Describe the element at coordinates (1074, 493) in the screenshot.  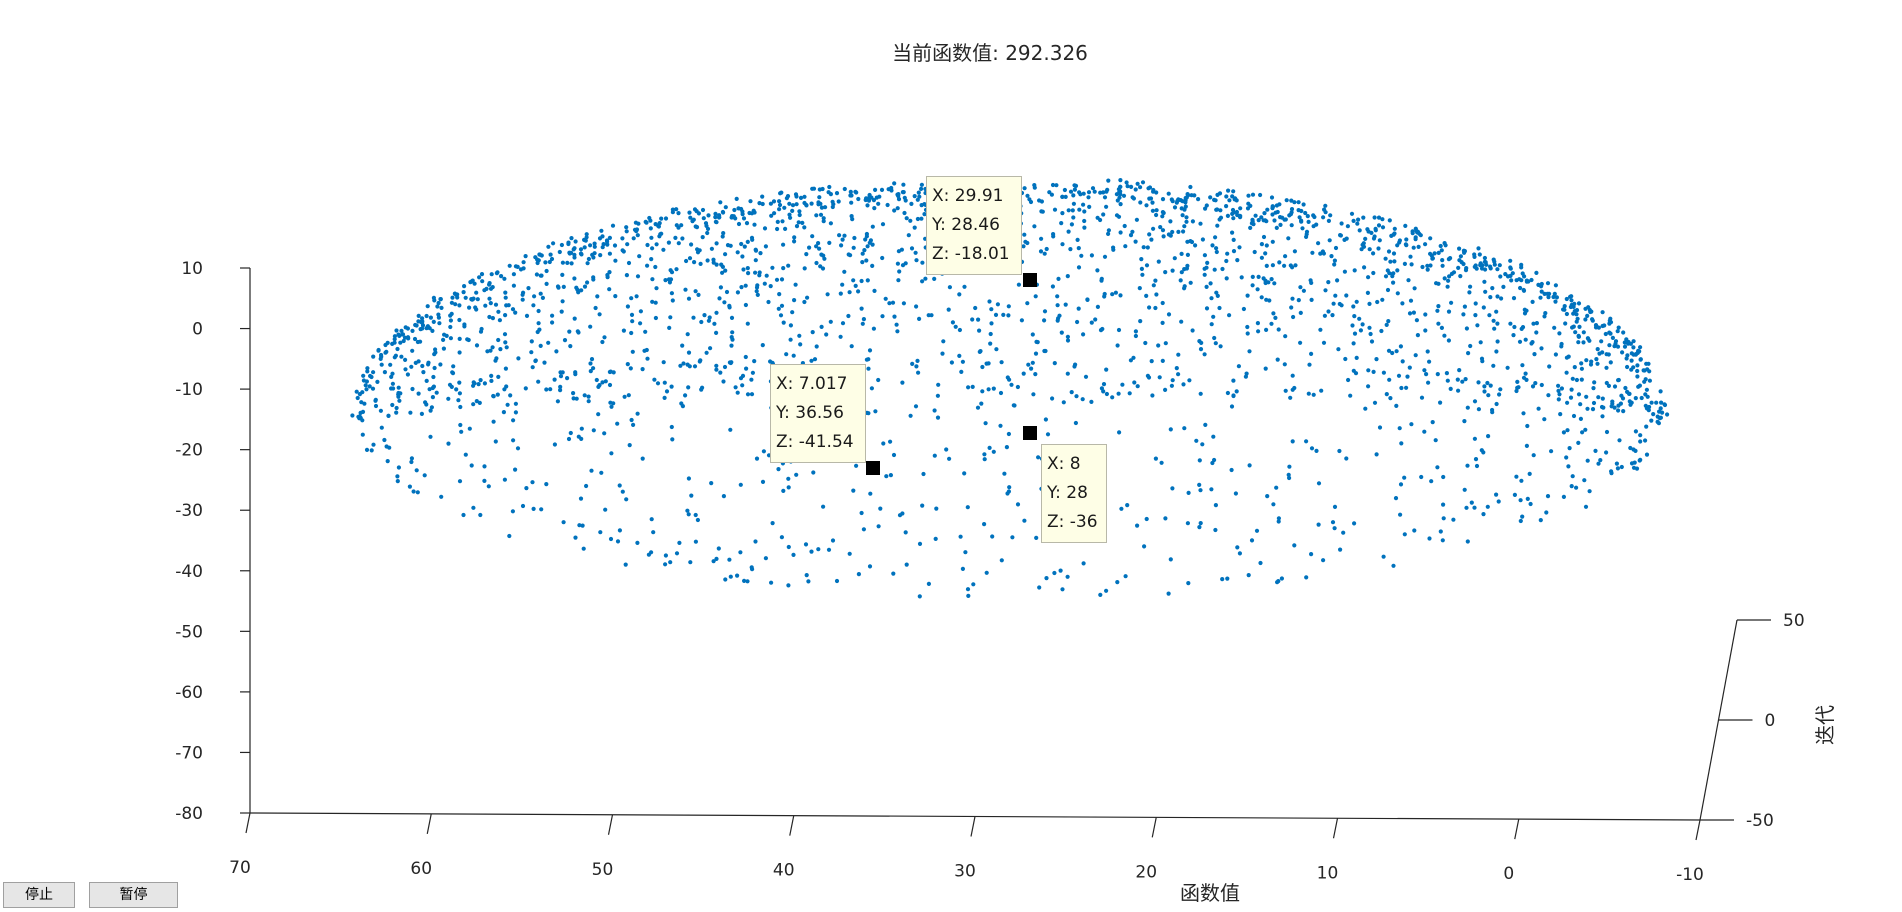
I see `datatip-3: X: 8 Y: 28 Z: -36` at that location.